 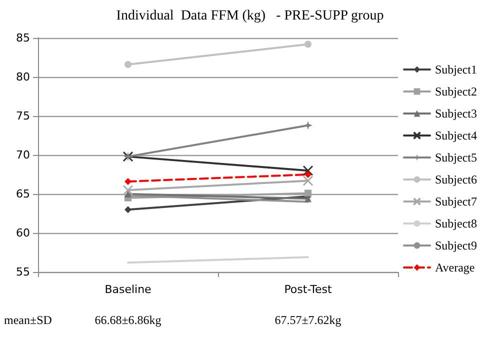 I want to click on legend-label: Subject6, so click(x=456, y=179).